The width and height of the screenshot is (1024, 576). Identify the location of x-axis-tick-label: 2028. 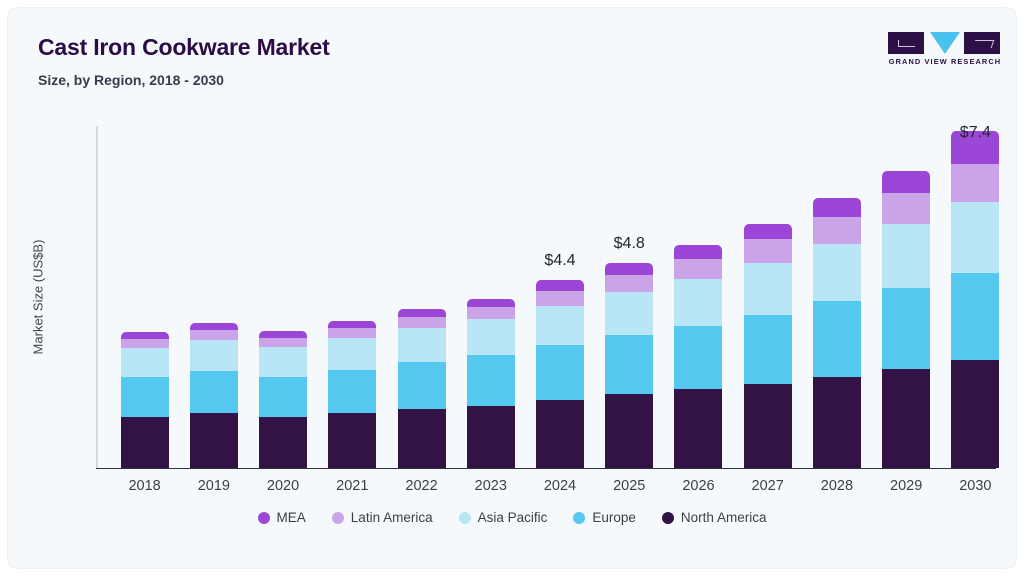
(837, 486).